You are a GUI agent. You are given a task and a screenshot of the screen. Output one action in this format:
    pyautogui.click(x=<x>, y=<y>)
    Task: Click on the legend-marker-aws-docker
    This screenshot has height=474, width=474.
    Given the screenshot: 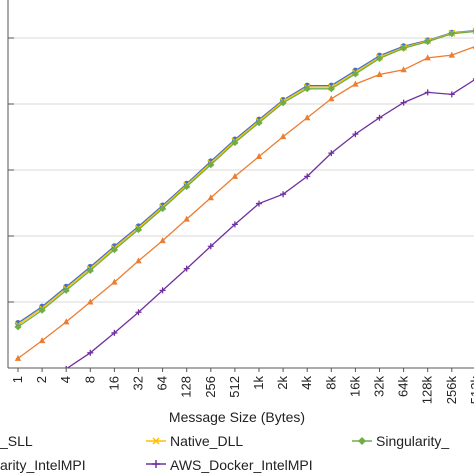 What is the action you would take?
    pyautogui.click(x=156, y=464)
    